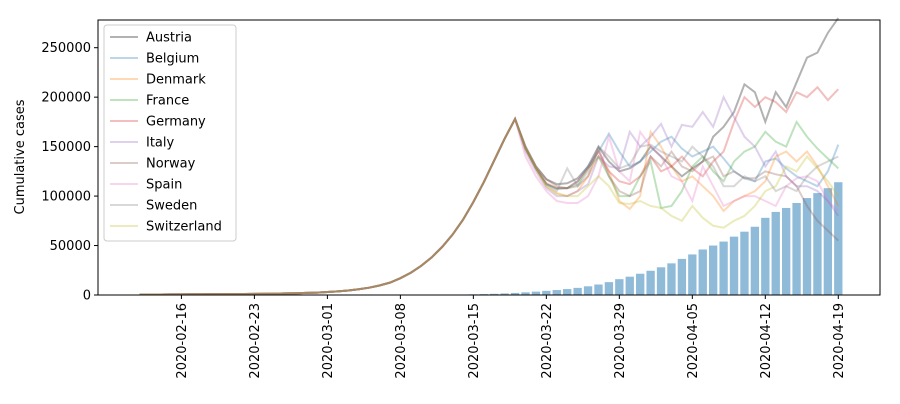 The image size is (900, 404). I want to click on x-tick-label: 2020-03-29, so click(620, 341).